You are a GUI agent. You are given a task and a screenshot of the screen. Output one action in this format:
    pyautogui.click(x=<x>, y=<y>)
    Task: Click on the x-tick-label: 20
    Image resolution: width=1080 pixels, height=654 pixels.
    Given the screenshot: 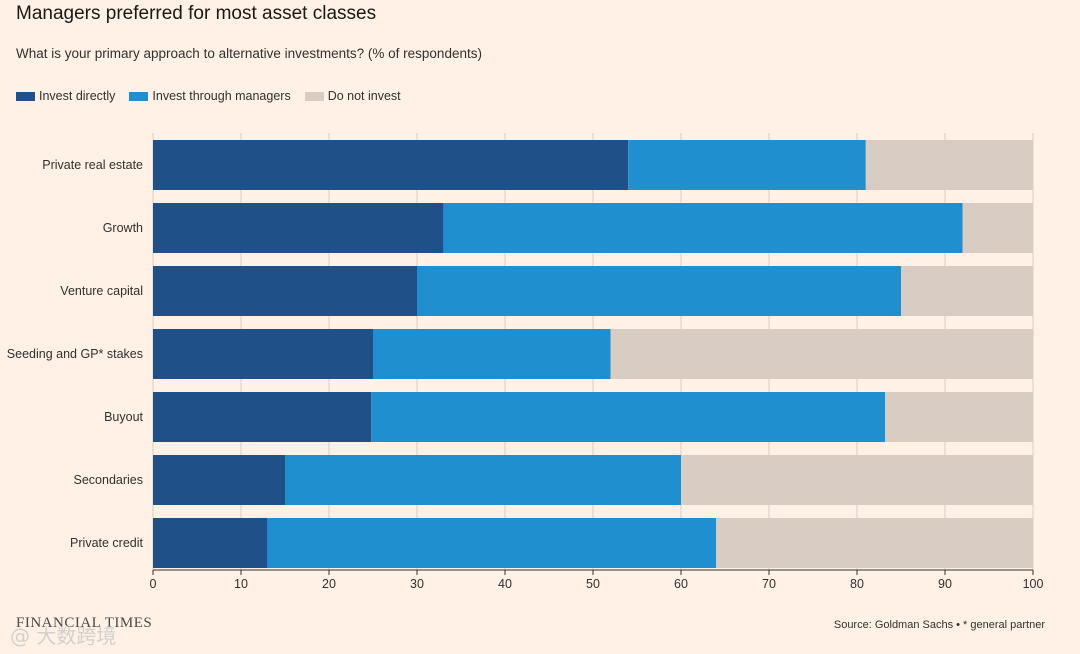 What is the action you would take?
    pyautogui.click(x=329, y=584)
    